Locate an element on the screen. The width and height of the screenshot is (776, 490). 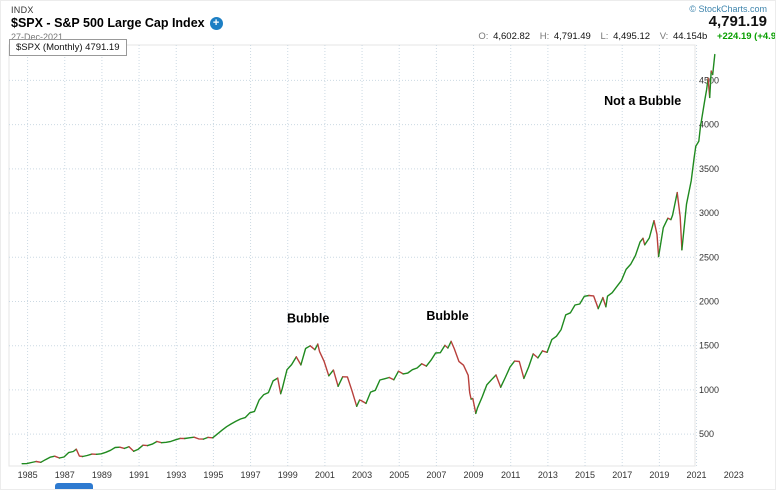
open-label: O: is located at coordinates (483, 36).